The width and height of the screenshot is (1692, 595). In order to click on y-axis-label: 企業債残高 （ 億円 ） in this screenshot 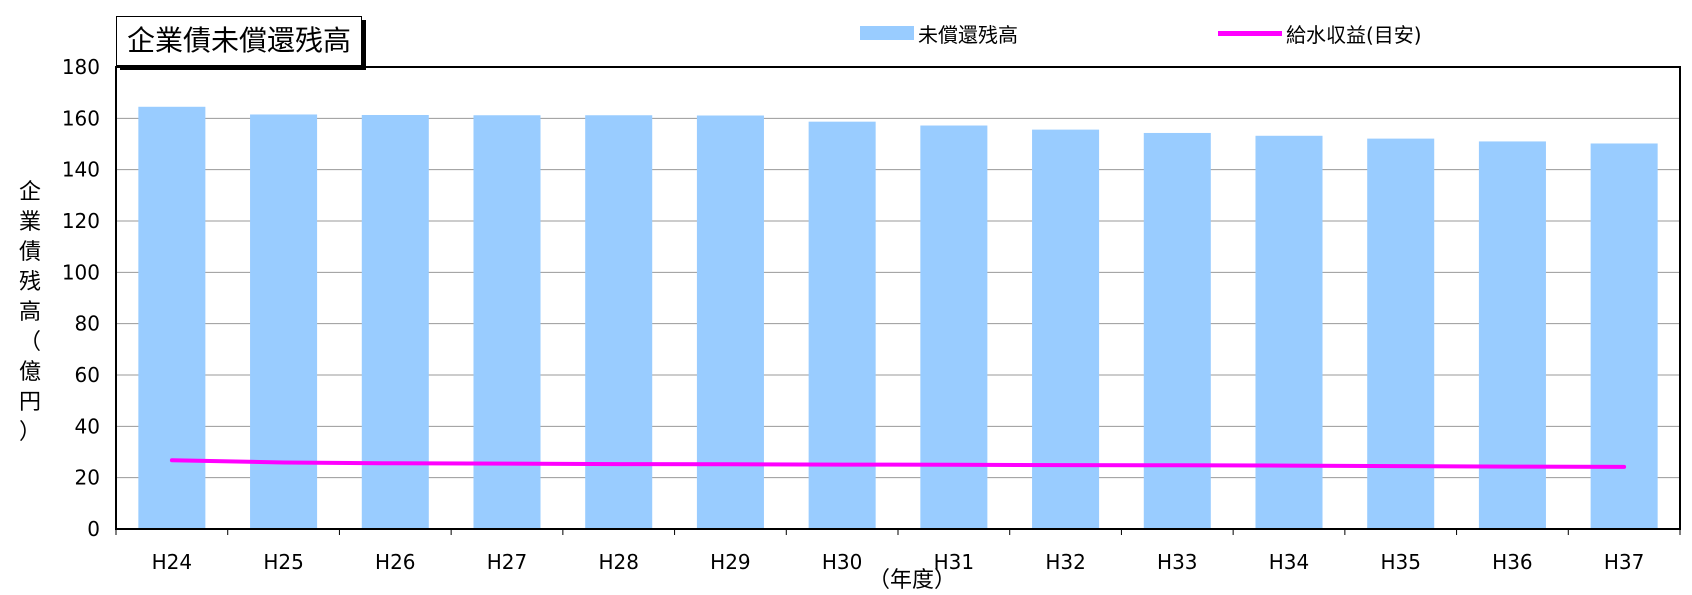, I will do `click(30, 313)`.